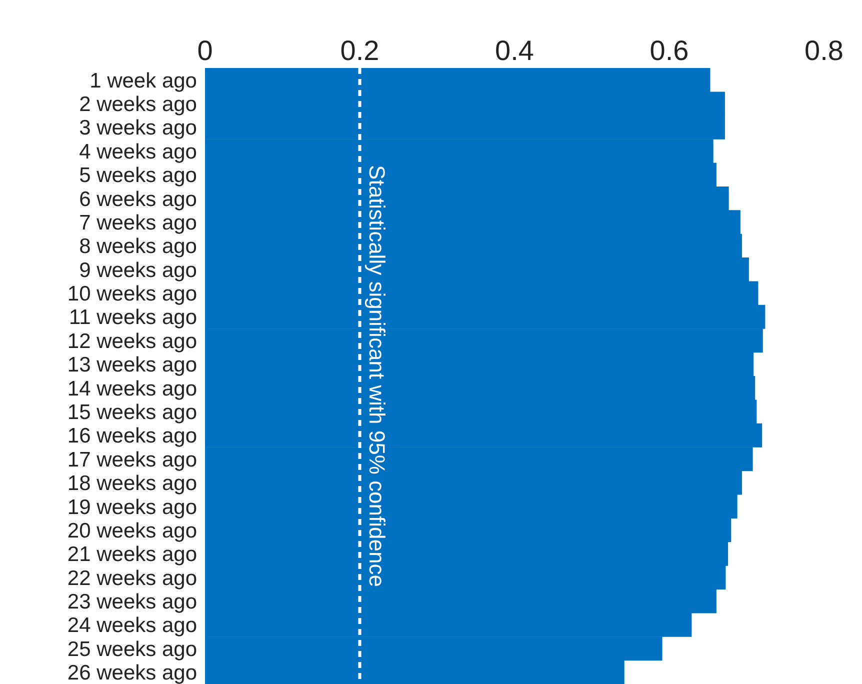 This screenshot has width=862, height=684. What do you see at coordinates (138, 128) in the screenshot?
I see `y-tick-label: 3 weeks ago` at bounding box center [138, 128].